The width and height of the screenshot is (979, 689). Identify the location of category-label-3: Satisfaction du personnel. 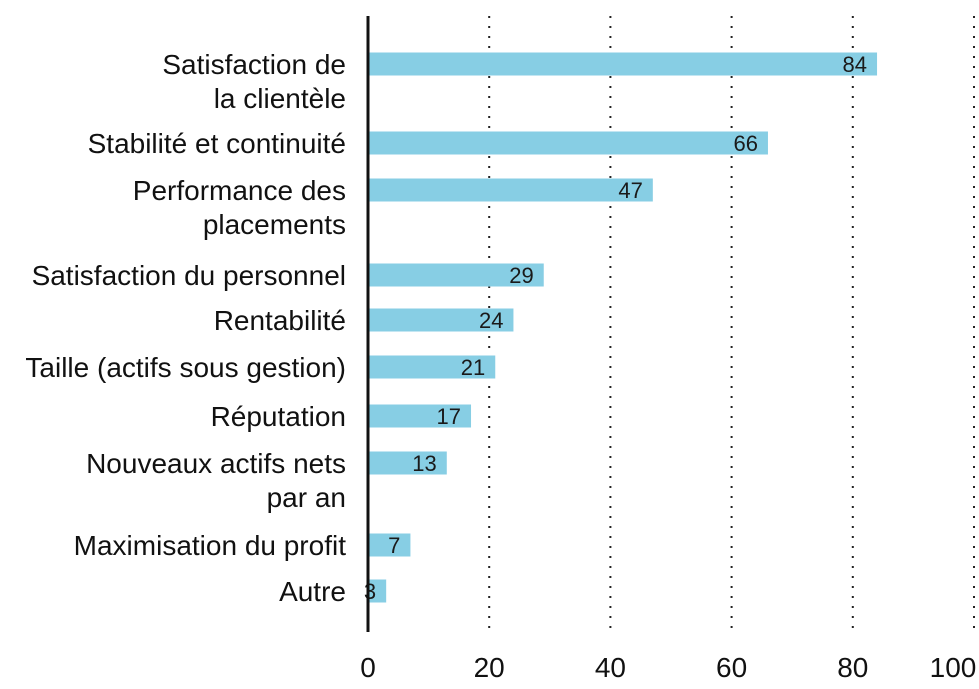
(189, 275).